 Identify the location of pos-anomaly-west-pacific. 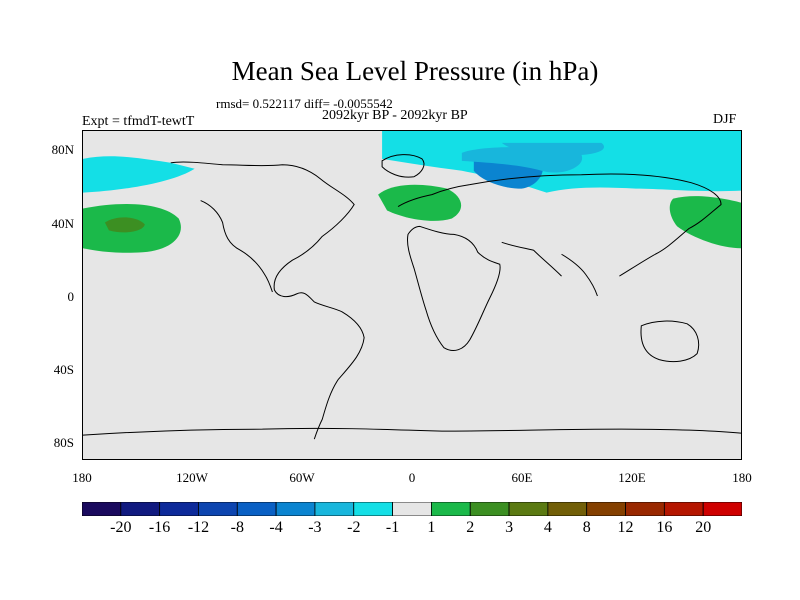
(705, 222).